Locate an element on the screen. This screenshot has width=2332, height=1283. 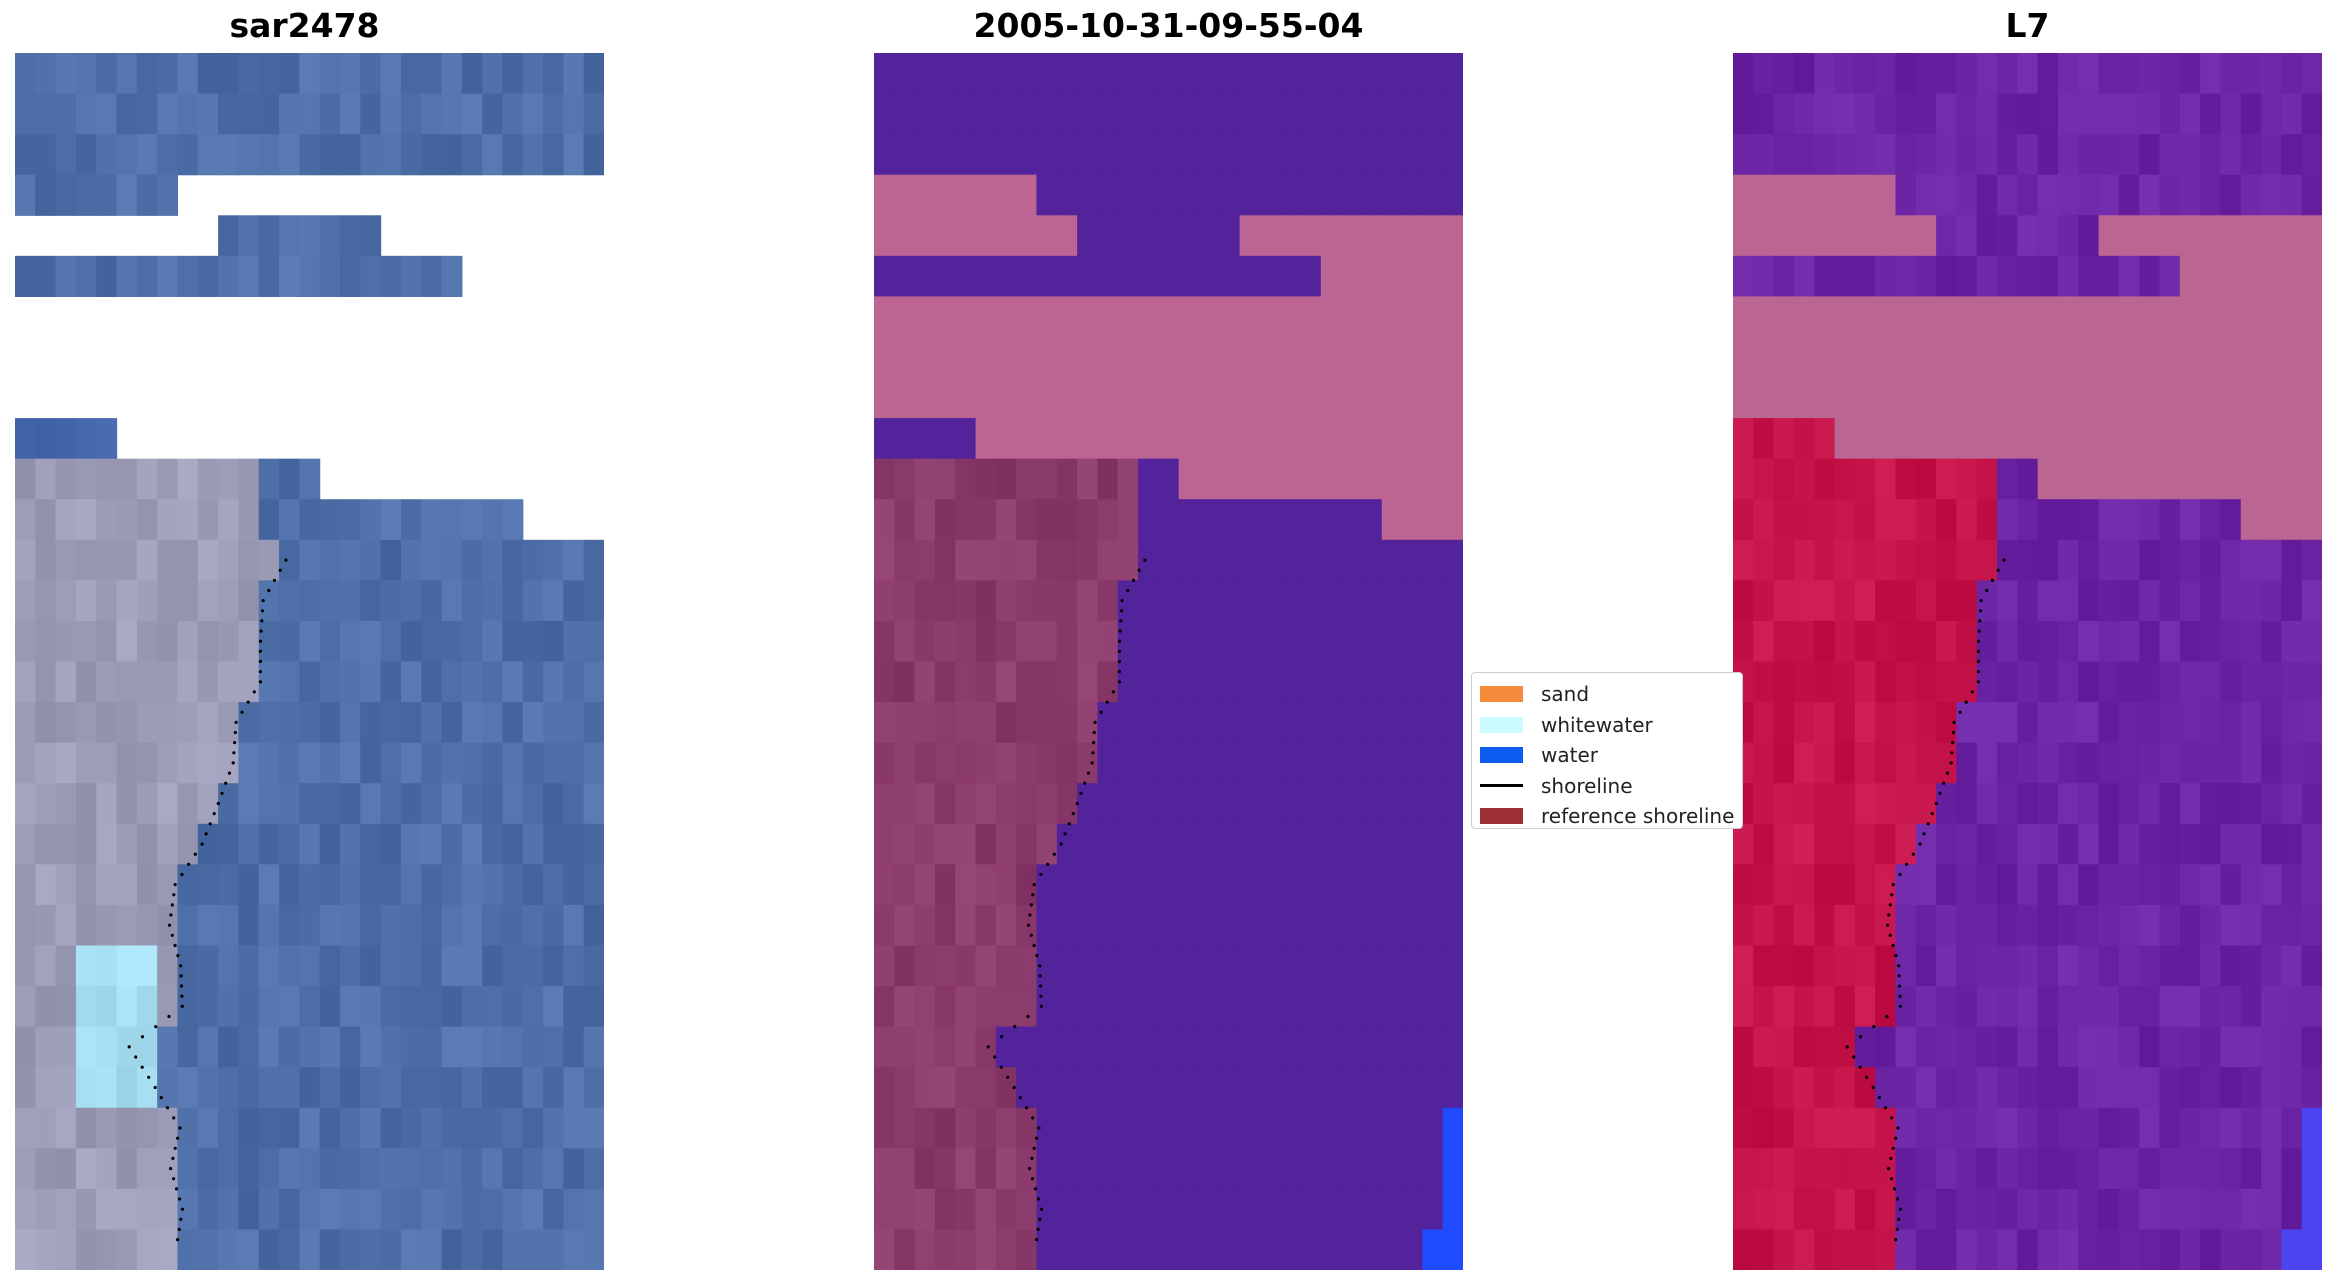
legend-label-shoreline: shoreline is located at coordinates (1587, 785).